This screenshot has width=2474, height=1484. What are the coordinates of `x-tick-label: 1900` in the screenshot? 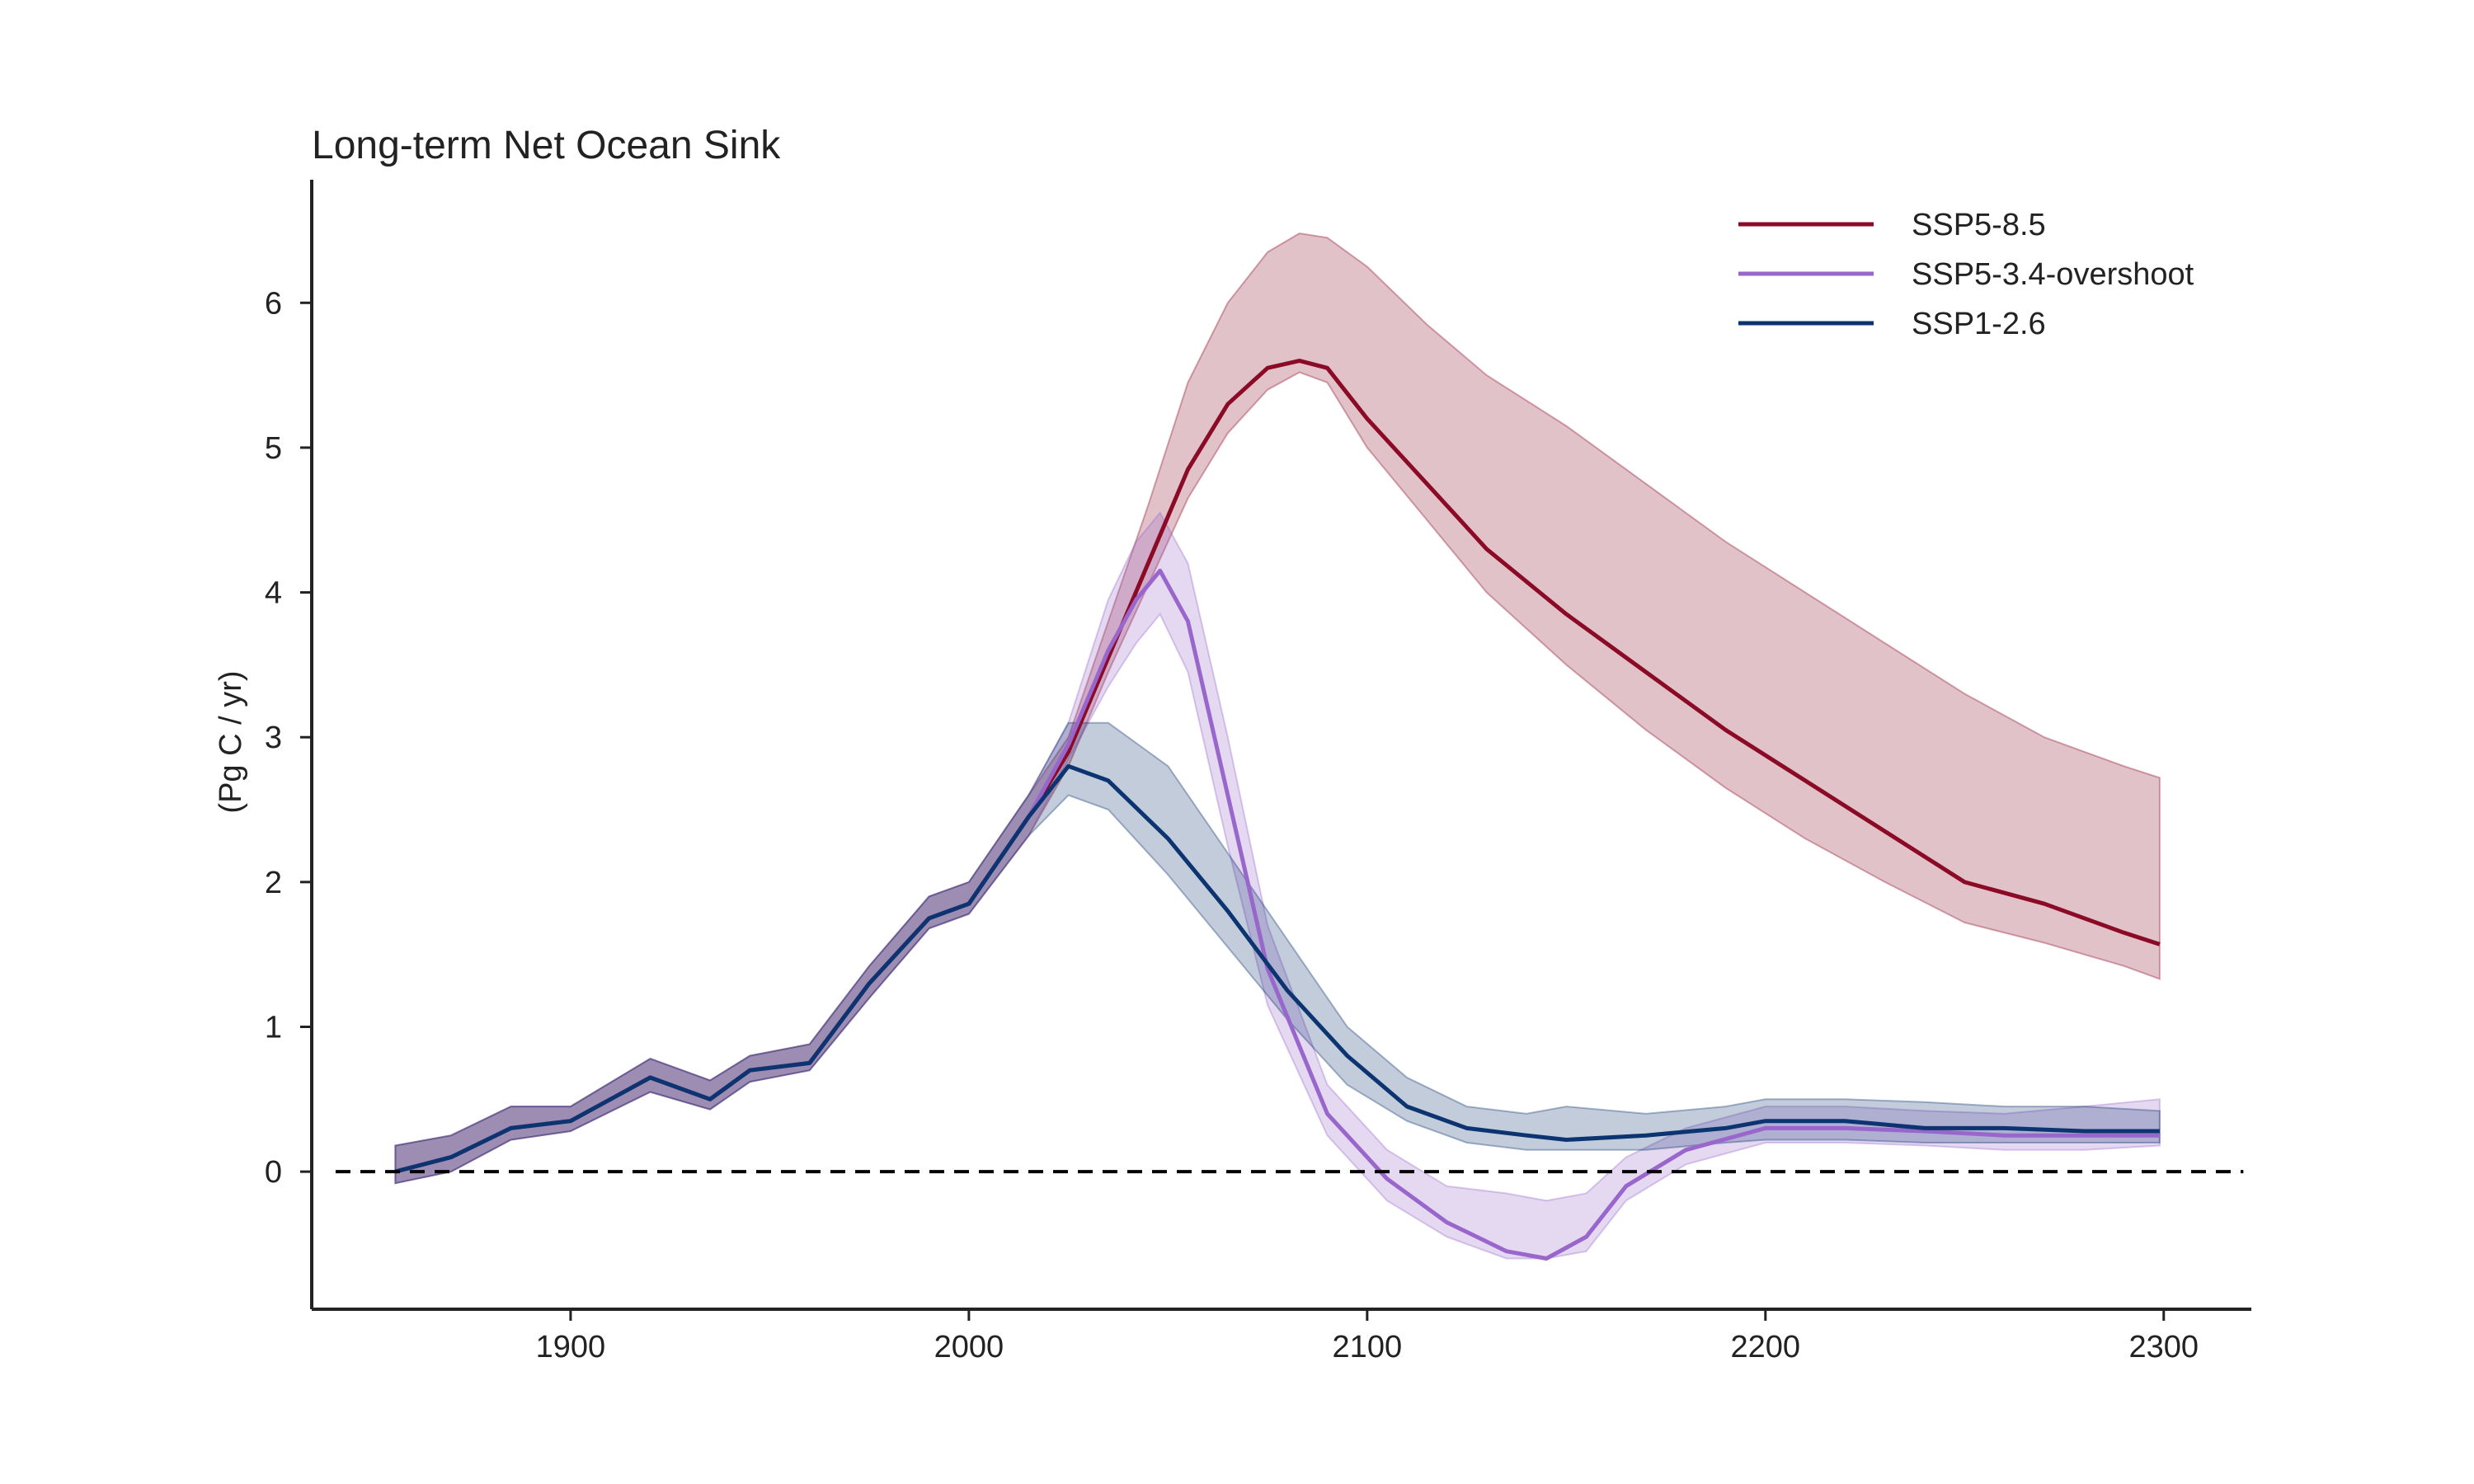 It's located at (571, 1347).